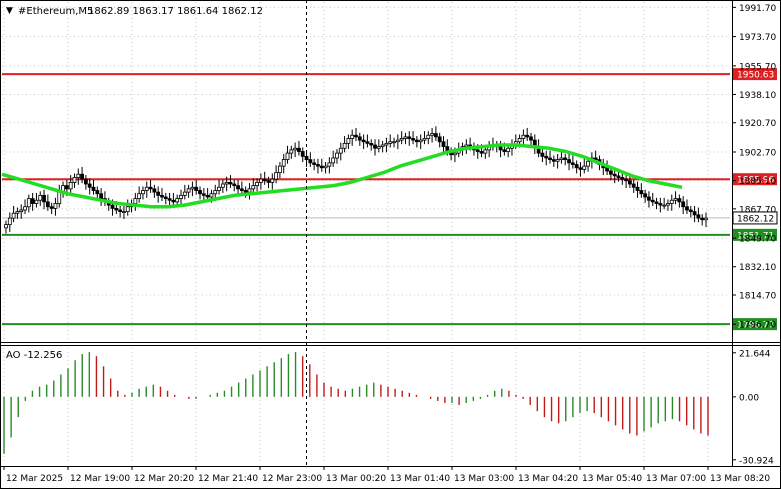 This screenshot has width=781, height=489. Describe the element at coordinates (34, 479) in the screenshot. I see `time-tick-label: 12 Mar 2025` at that location.